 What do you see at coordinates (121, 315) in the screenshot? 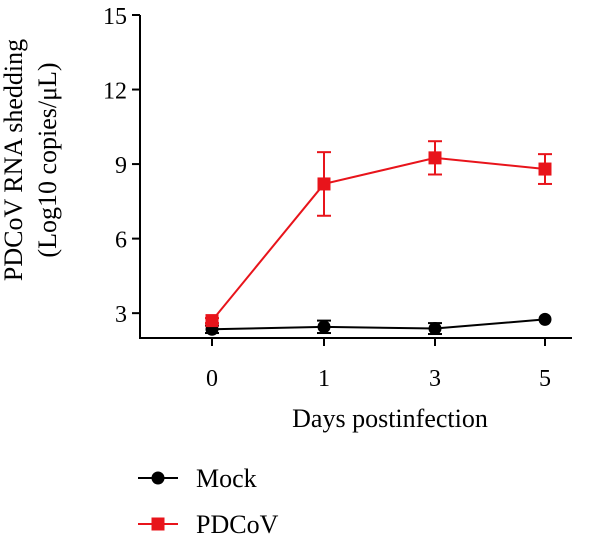
I see `y-tick-label: 3` at bounding box center [121, 315].